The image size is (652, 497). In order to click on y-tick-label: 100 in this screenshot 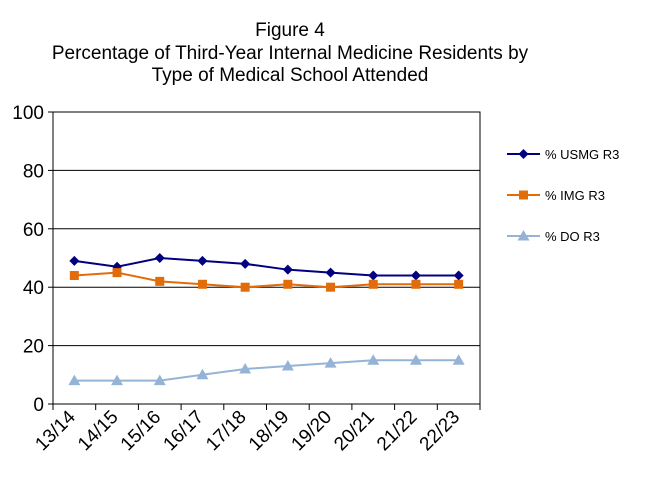, I will do `click(28, 113)`.